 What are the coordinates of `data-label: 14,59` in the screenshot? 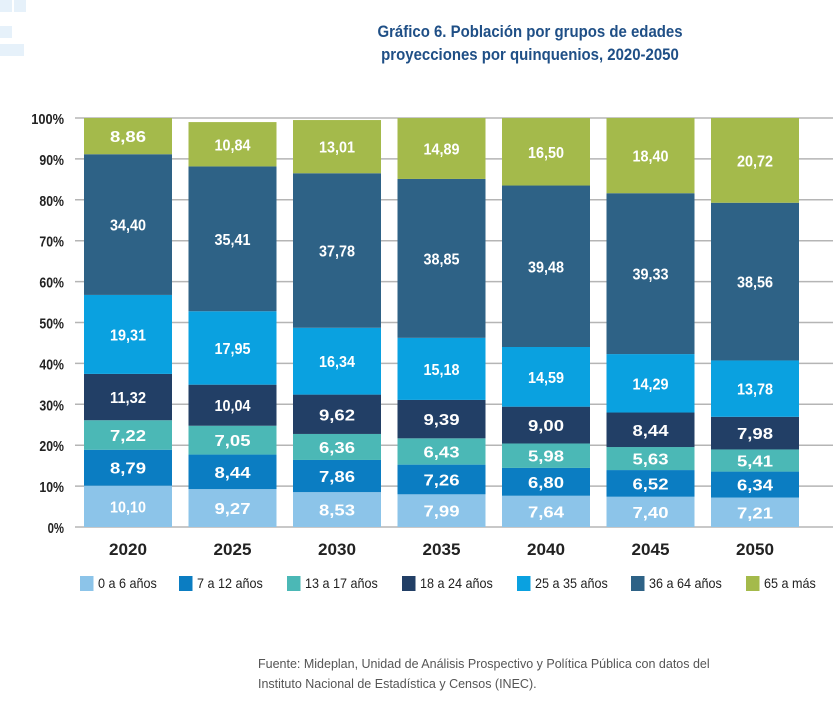 It's located at (546, 378).